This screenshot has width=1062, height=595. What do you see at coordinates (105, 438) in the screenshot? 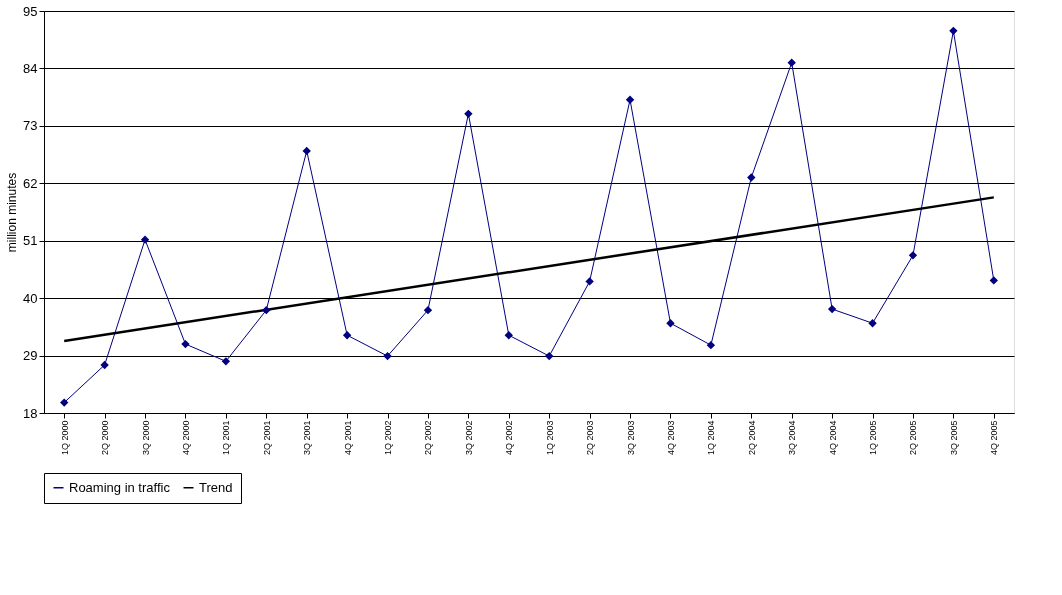
I see `x-tick-label: 2Q 2000` at bounding box center [105, 438].